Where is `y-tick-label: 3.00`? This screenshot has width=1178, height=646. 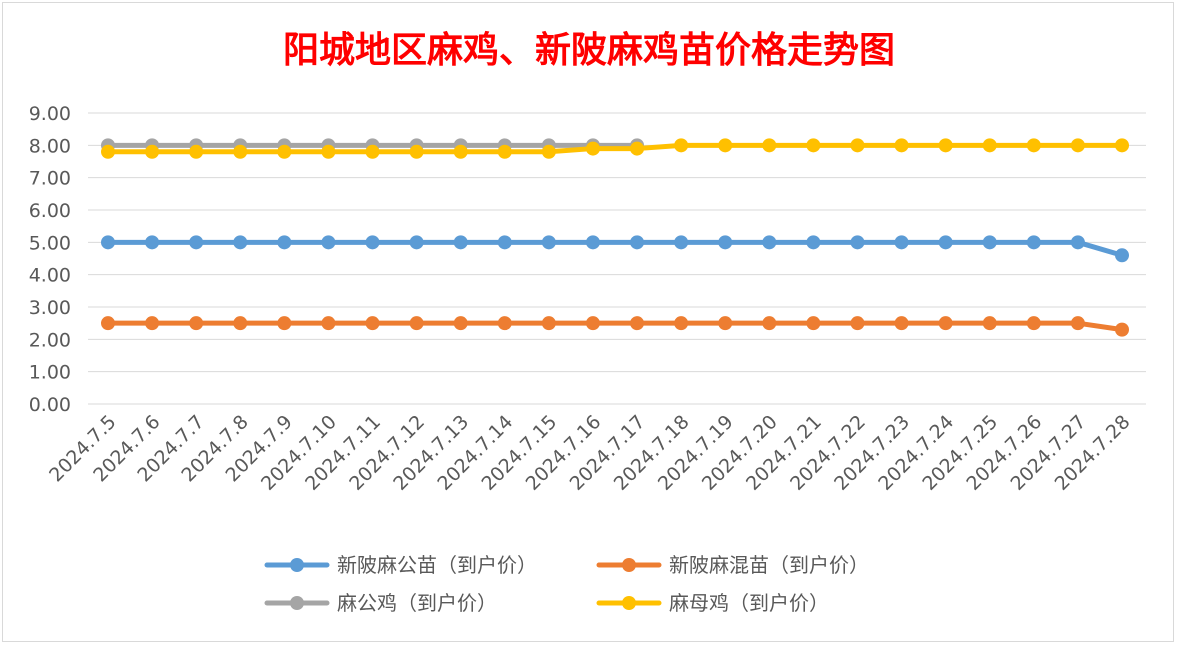
y-tick-label: 3.00 is located at coordinates (50, 308).